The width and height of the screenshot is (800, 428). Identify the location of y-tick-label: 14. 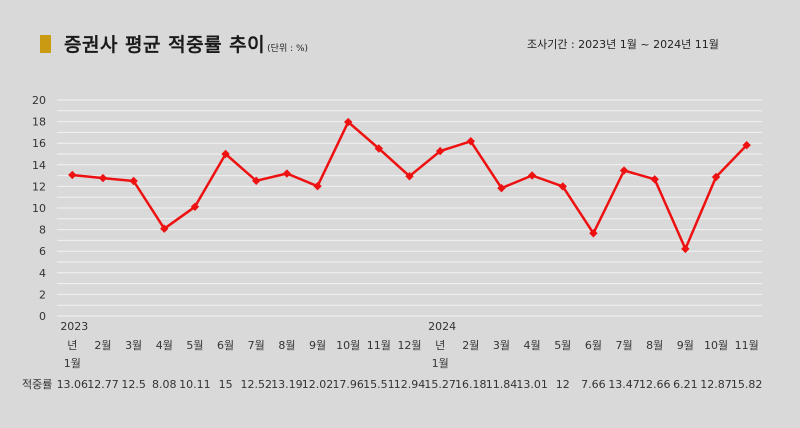
(39, 165).